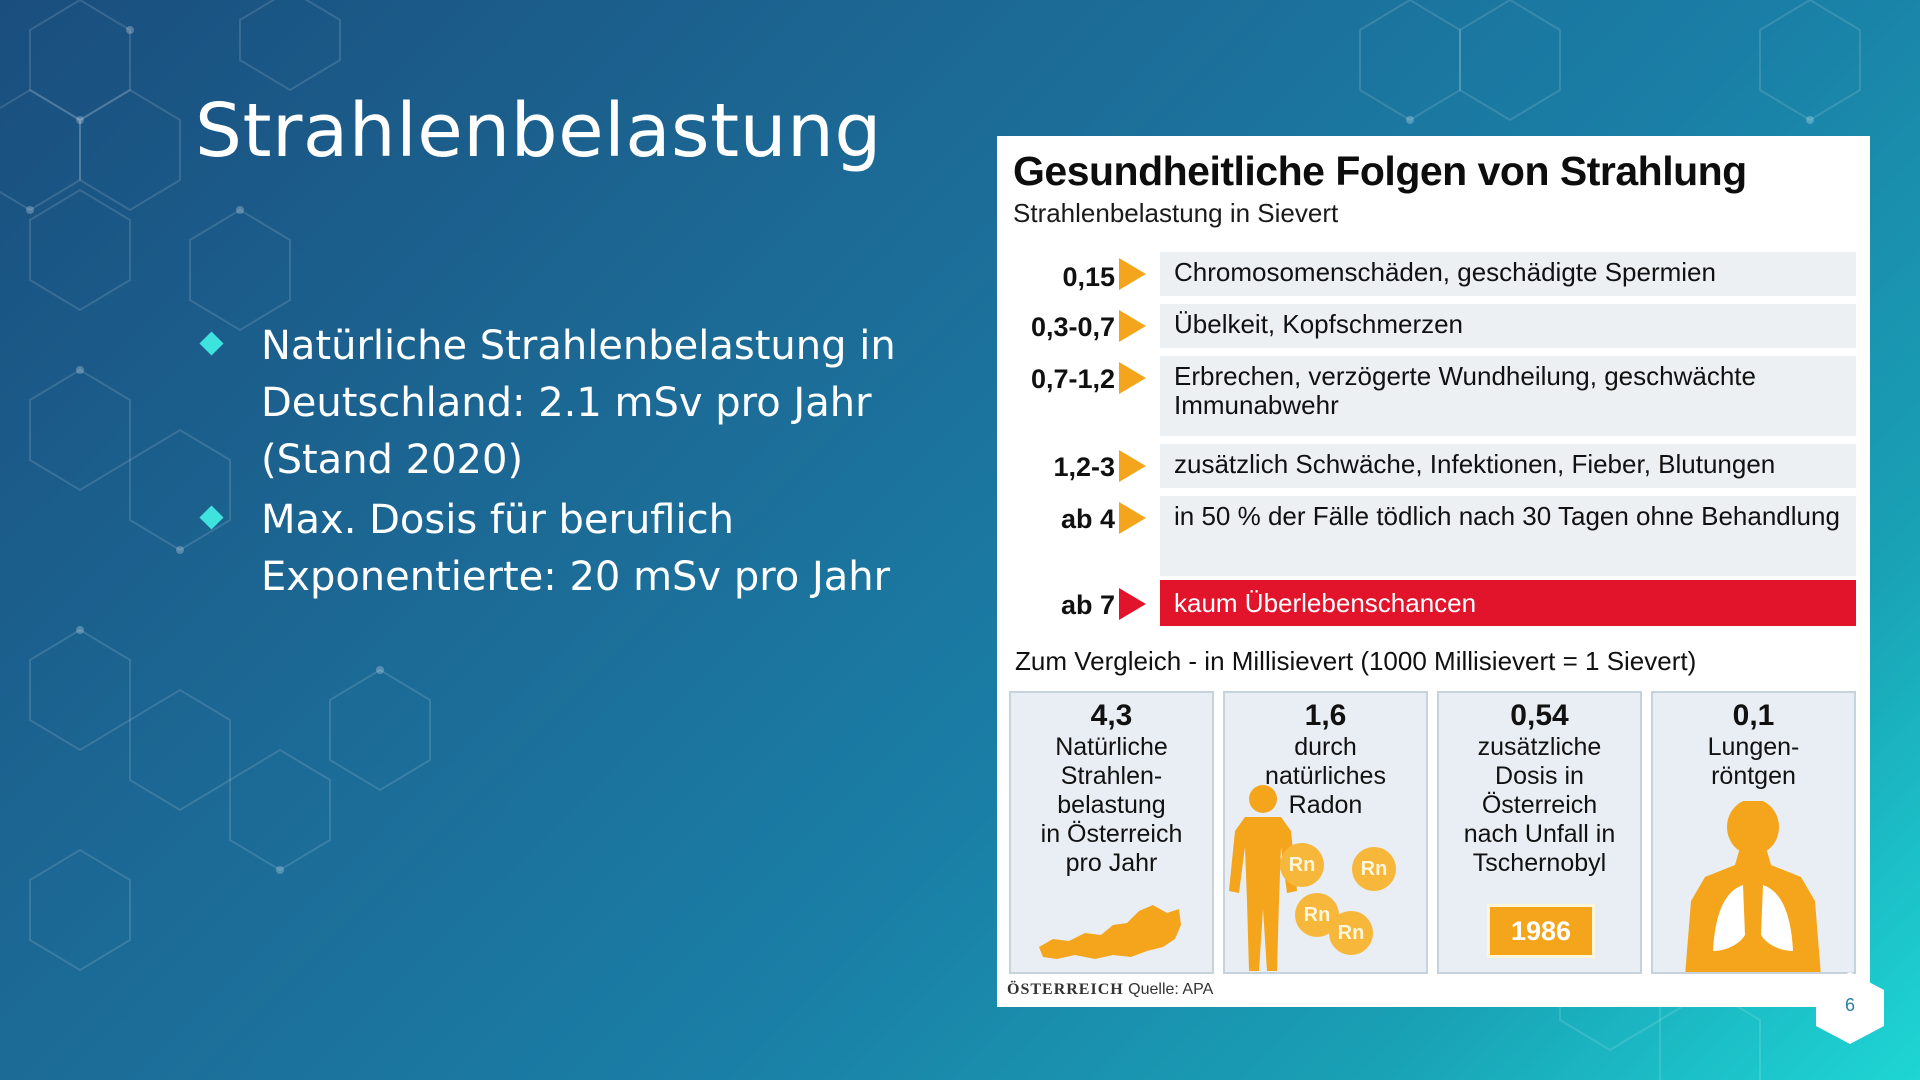  Describe the element at coordinates (1065, 989) in the screenshot. I see `footer-brand: ÖSTERREICH` at that location.